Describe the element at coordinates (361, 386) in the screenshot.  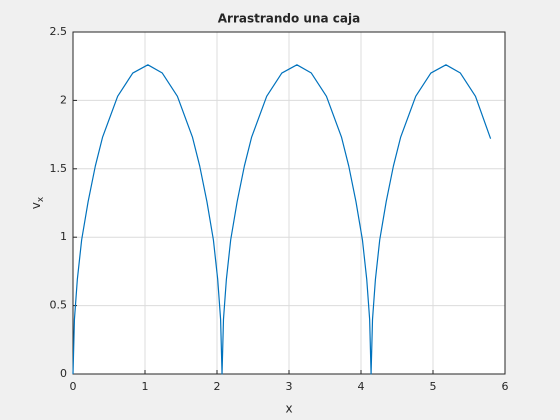
I see `x-tick-label: 4` at that location.